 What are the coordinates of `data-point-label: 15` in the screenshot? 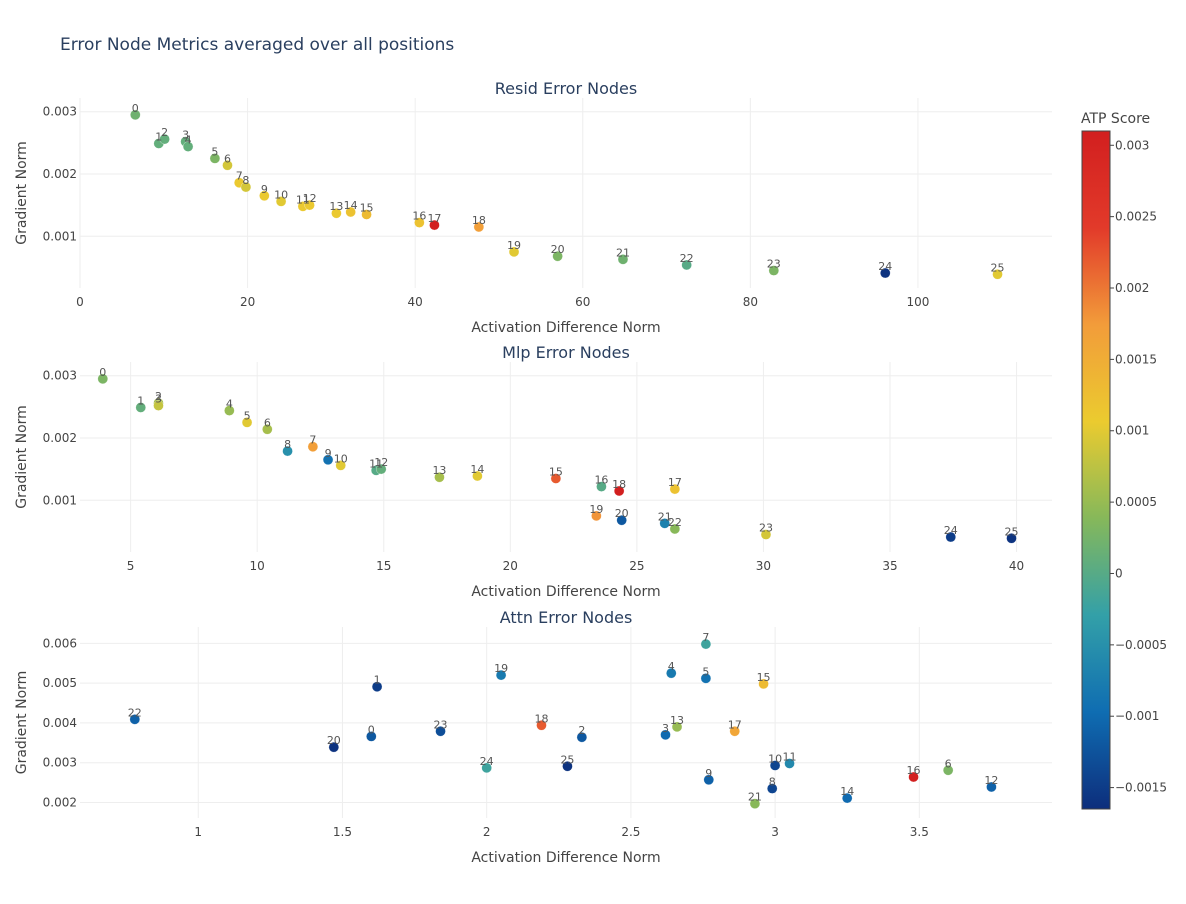 It's located at (764, 677).